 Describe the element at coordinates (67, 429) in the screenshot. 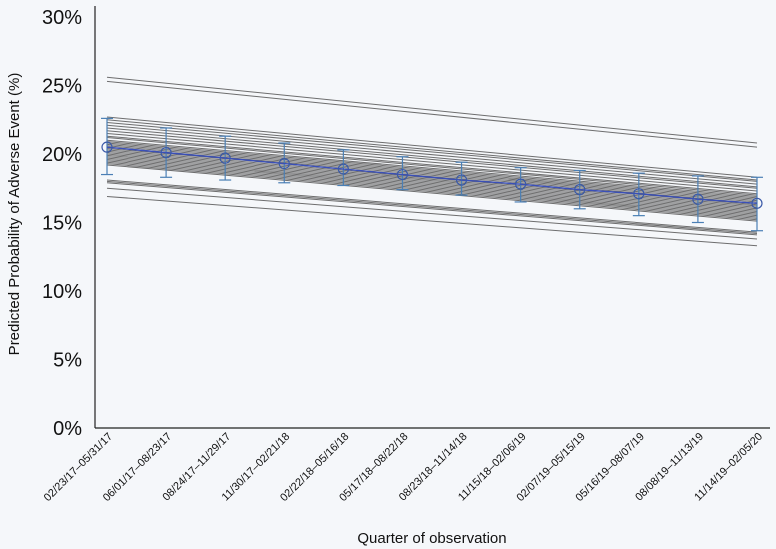

I see `y-tick-label: 0%` at that location.